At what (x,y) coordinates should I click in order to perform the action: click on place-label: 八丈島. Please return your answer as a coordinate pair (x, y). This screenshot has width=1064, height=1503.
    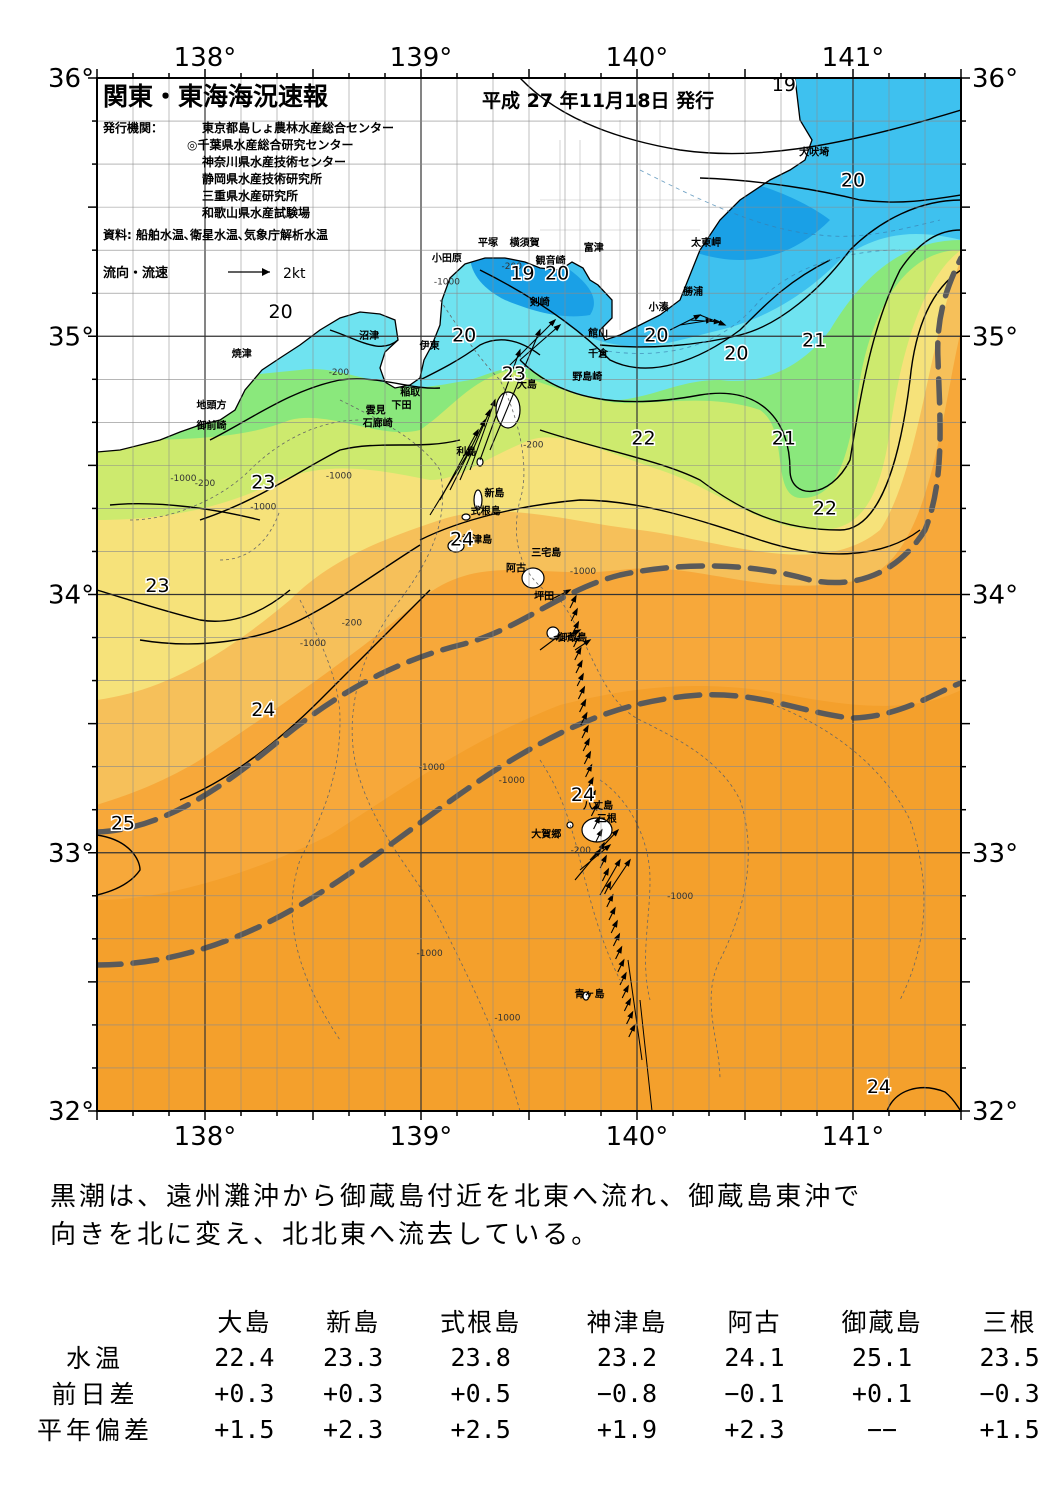
    Looking at the image, I should click on (597, 805).